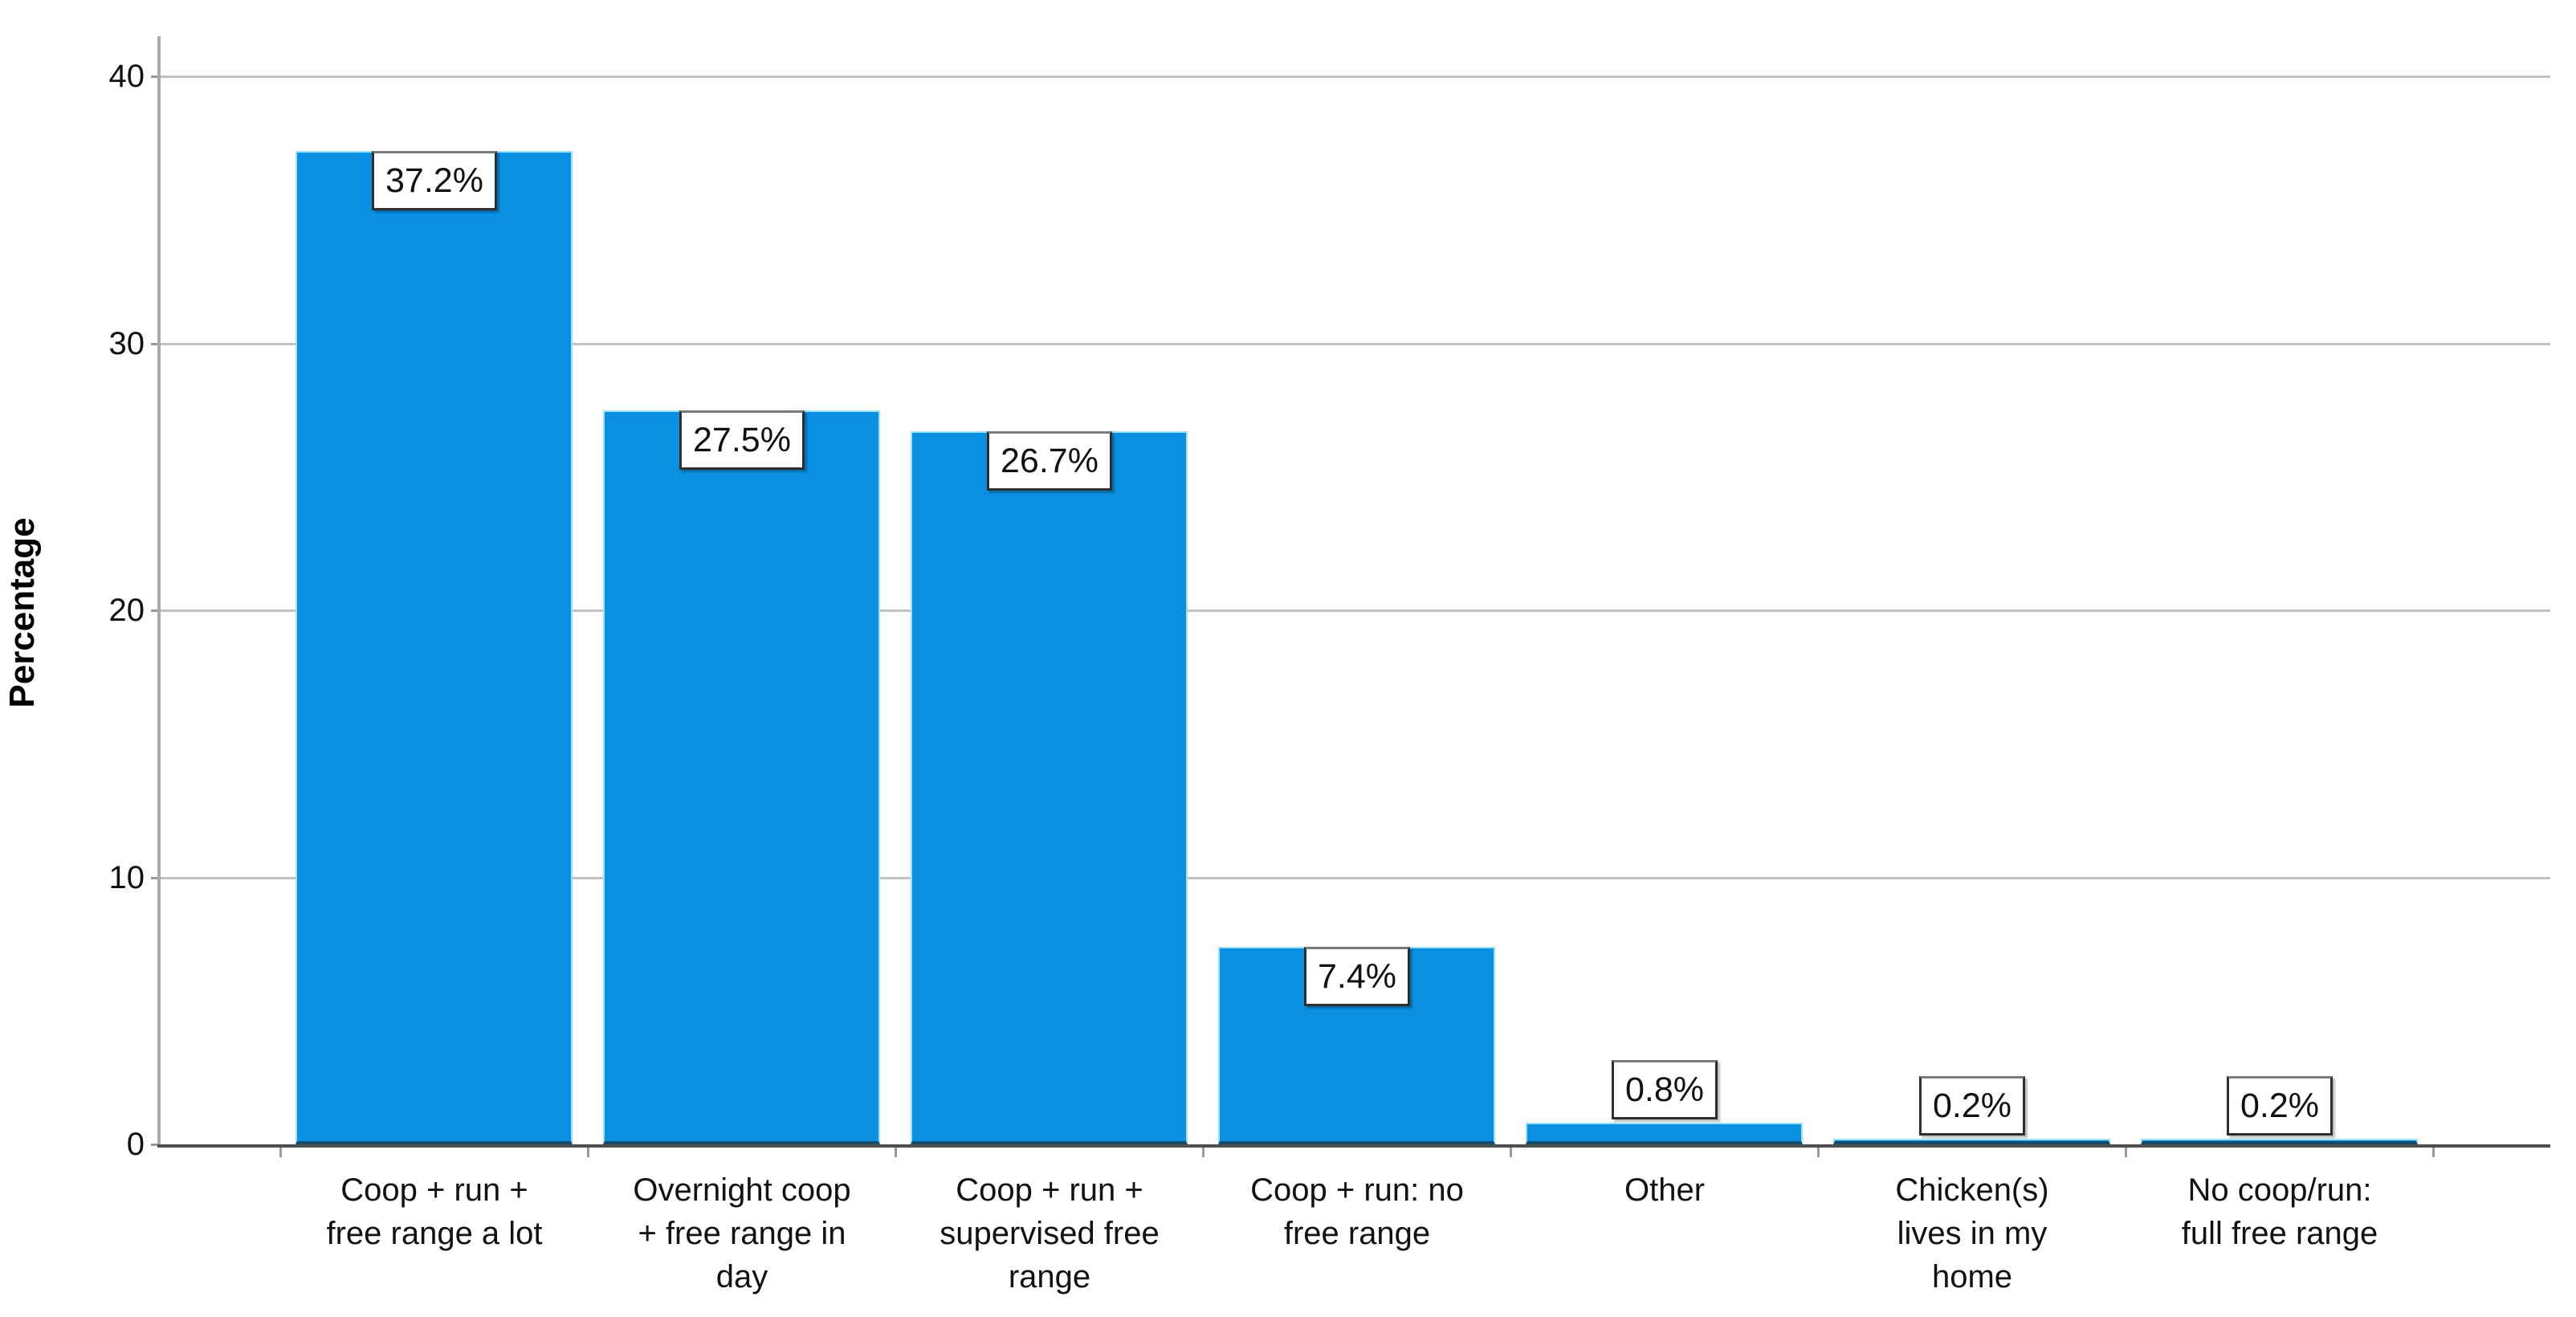 This screenshot has width=2576, height=1317. What do you see at coordinates (742, 440) in the screenshot?
I see `bar-value-label: 27.5%` at bounding box center [742, 440].